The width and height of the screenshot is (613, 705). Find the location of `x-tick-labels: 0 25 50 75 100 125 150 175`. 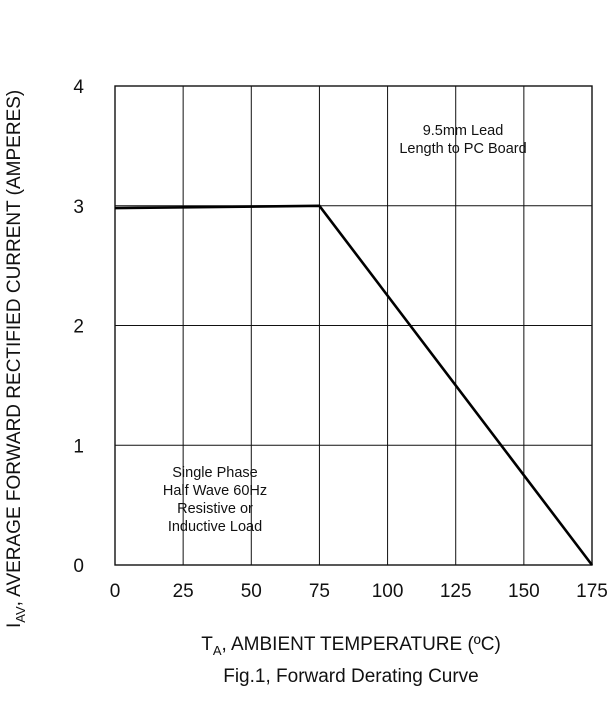

x-tick-labels: 0 25 50 75 100 125 150 175 is located at coordinates (359, 591).